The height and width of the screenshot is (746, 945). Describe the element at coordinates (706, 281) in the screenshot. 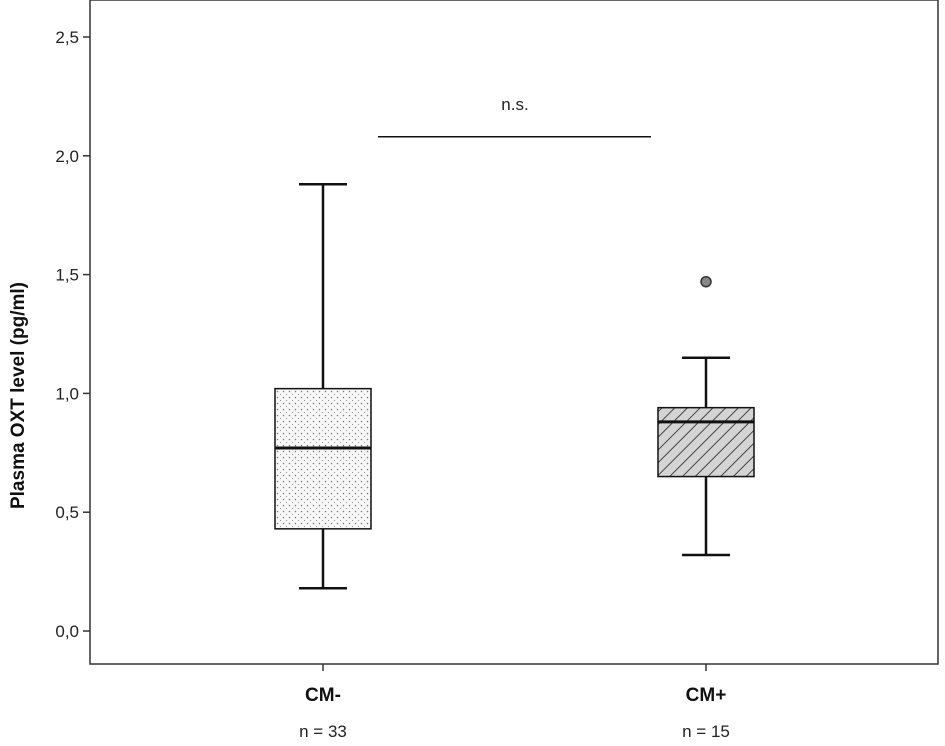

I see `outlier-point` at that location.